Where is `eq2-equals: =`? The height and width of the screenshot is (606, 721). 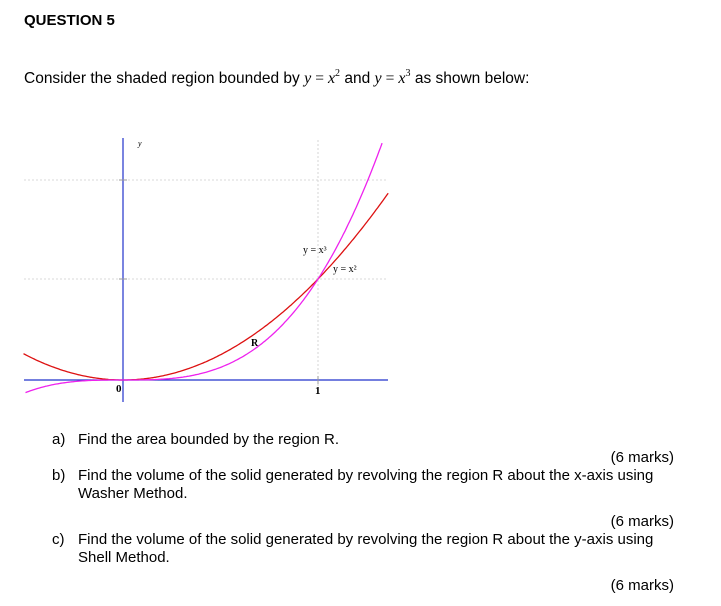
eq2-equals: = is located at coordinates (390, 78).